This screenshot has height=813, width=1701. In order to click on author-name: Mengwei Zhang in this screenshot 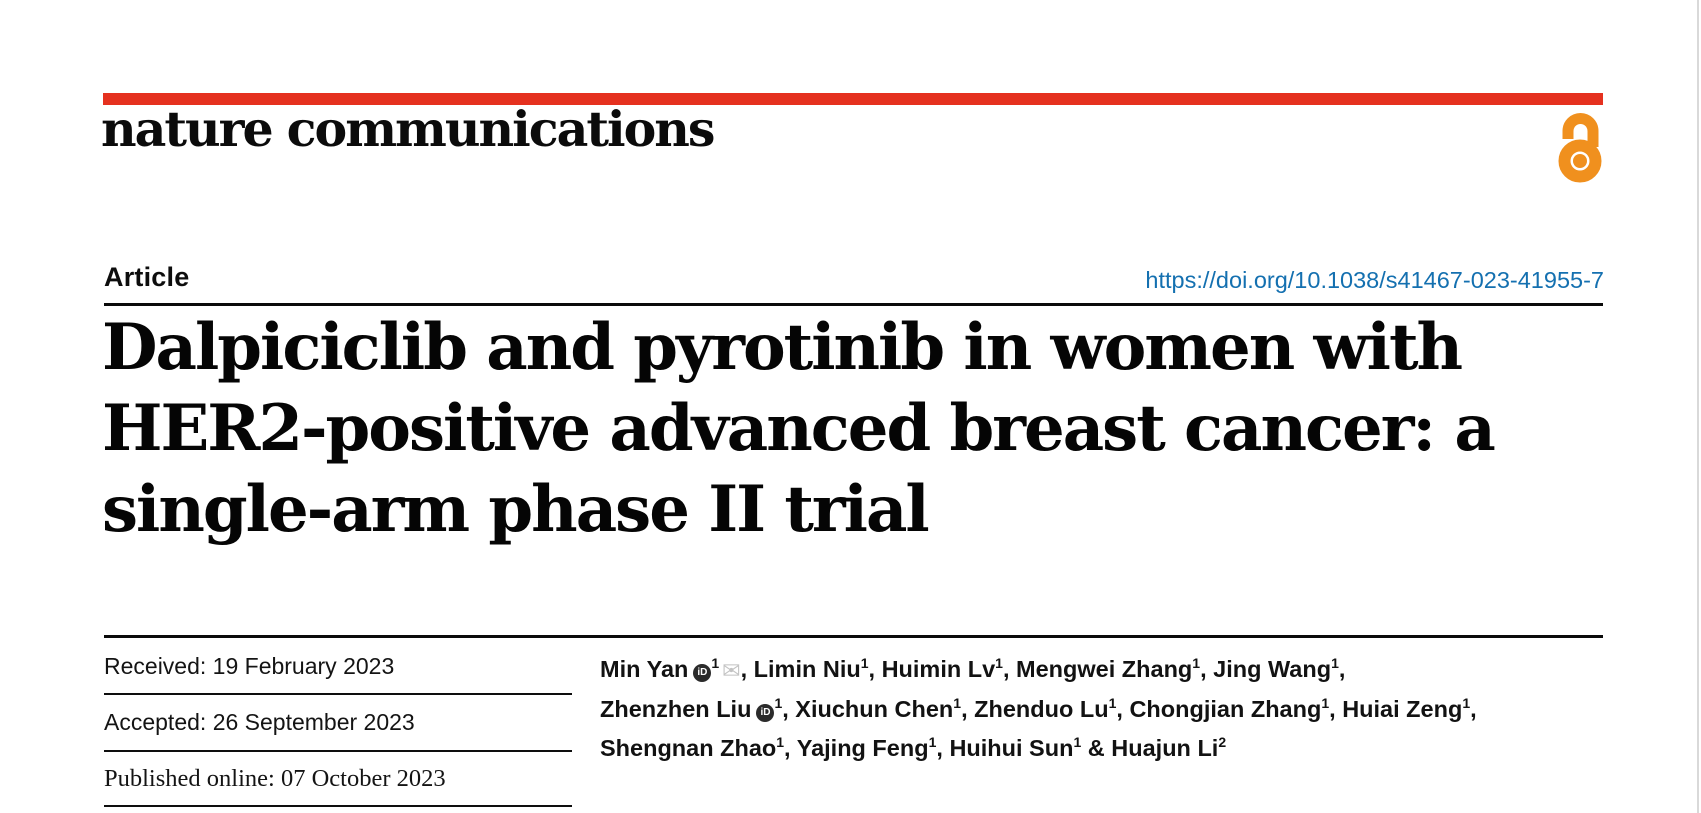, I will do `click(1104, 668)`.